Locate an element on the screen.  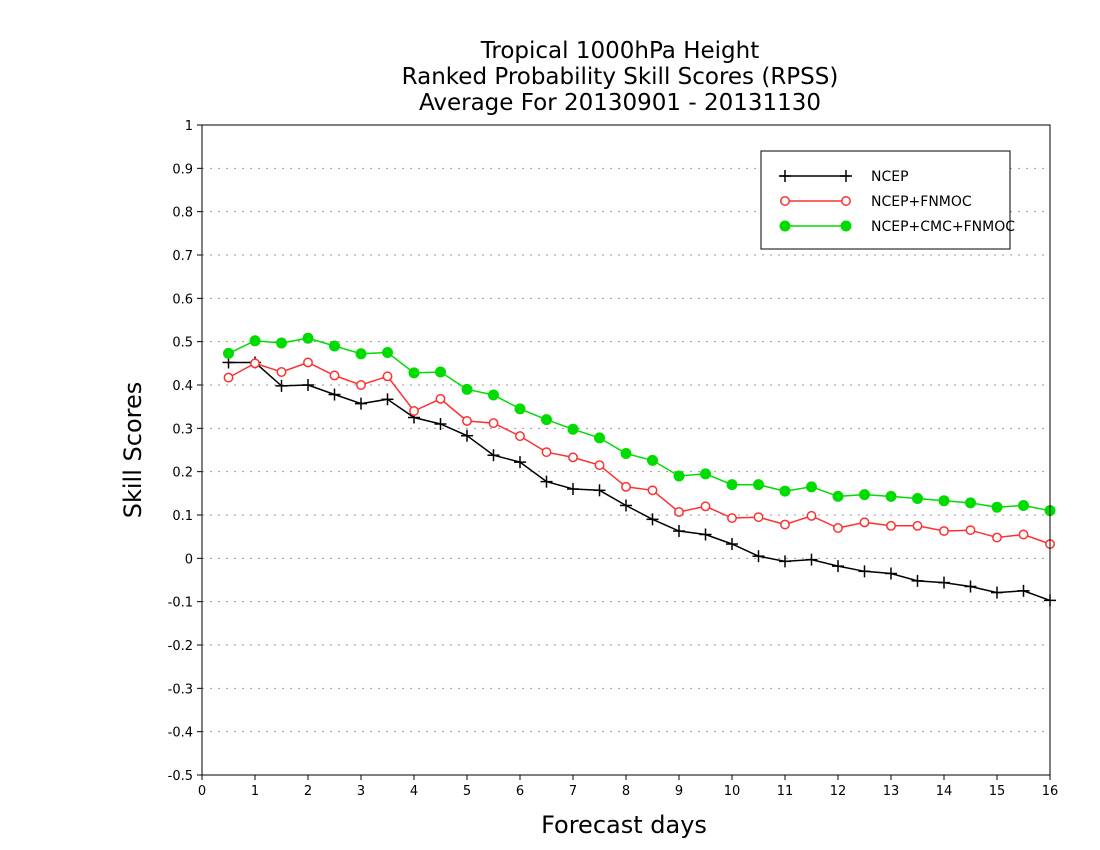
y-tick-label: -0.1 is located at coordinates (180, 603).